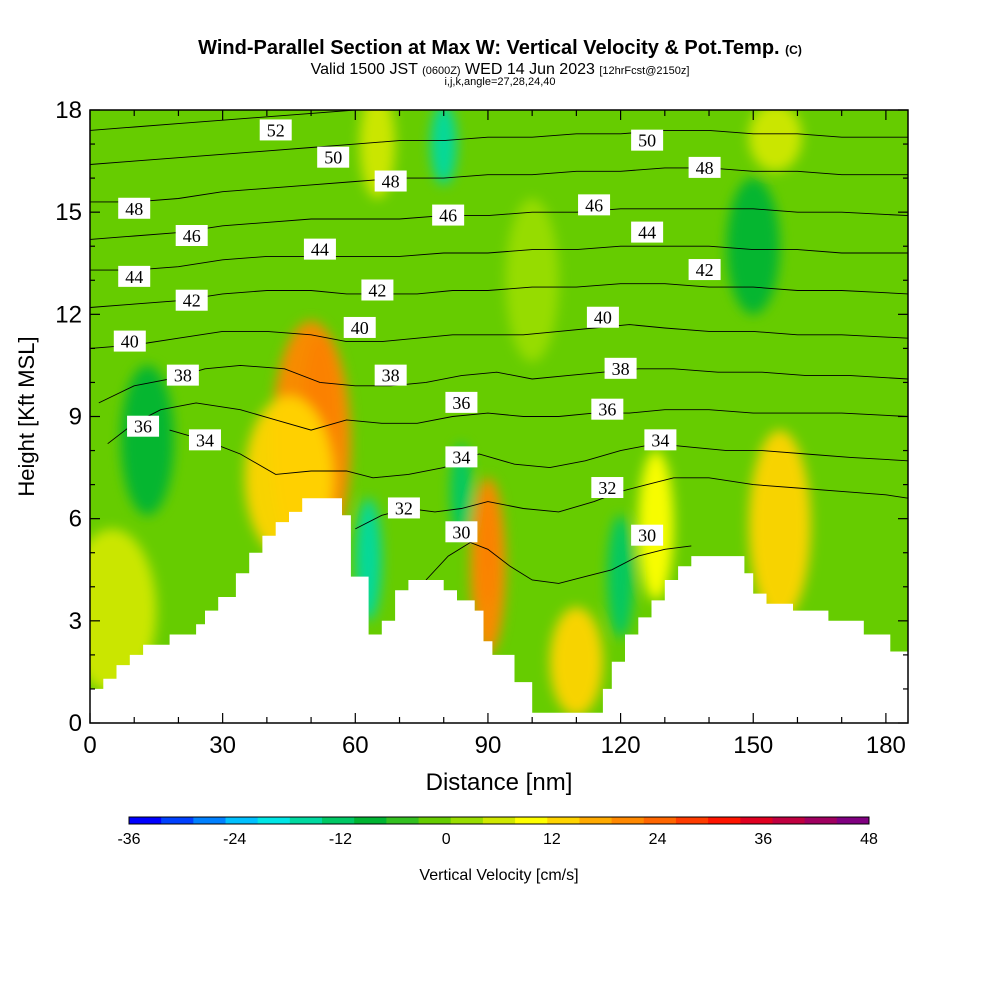  What do you see at coordinates (658, 839) in the screenshot?
I see `colorbar-tick-label-24: 24` at bounding box center [658, 839].